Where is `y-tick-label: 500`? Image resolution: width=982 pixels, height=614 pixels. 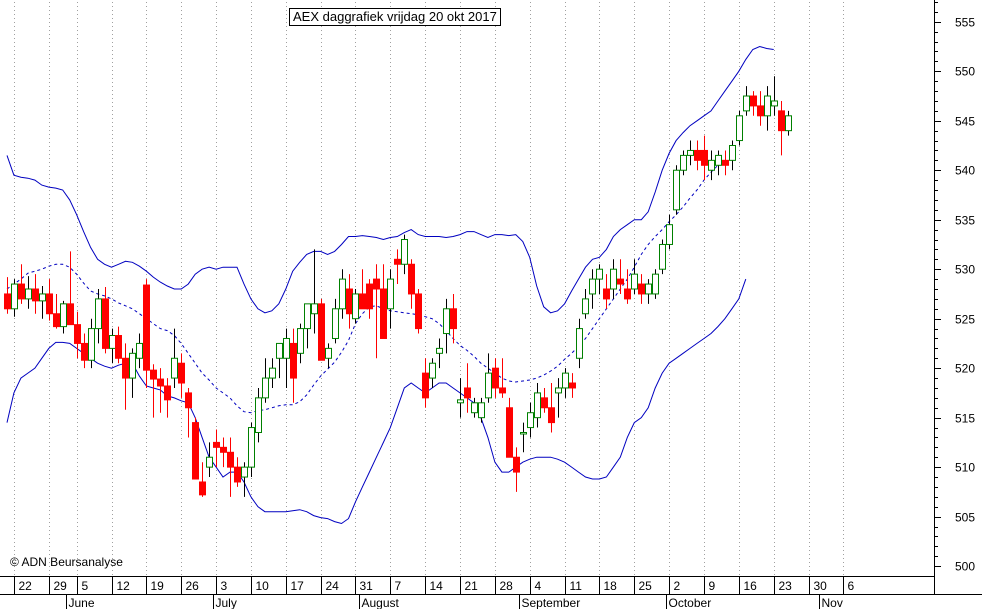
y-tick-label: 500 is located at coordinates (965, 567).